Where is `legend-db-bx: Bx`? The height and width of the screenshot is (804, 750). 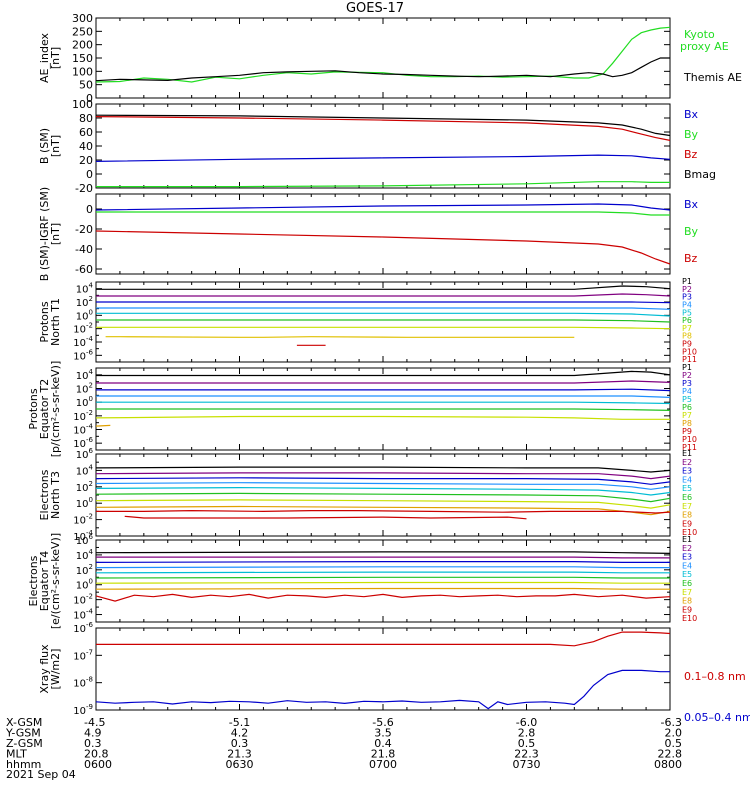
legend-db-bx: Bx is located at coordinates (691, 204).